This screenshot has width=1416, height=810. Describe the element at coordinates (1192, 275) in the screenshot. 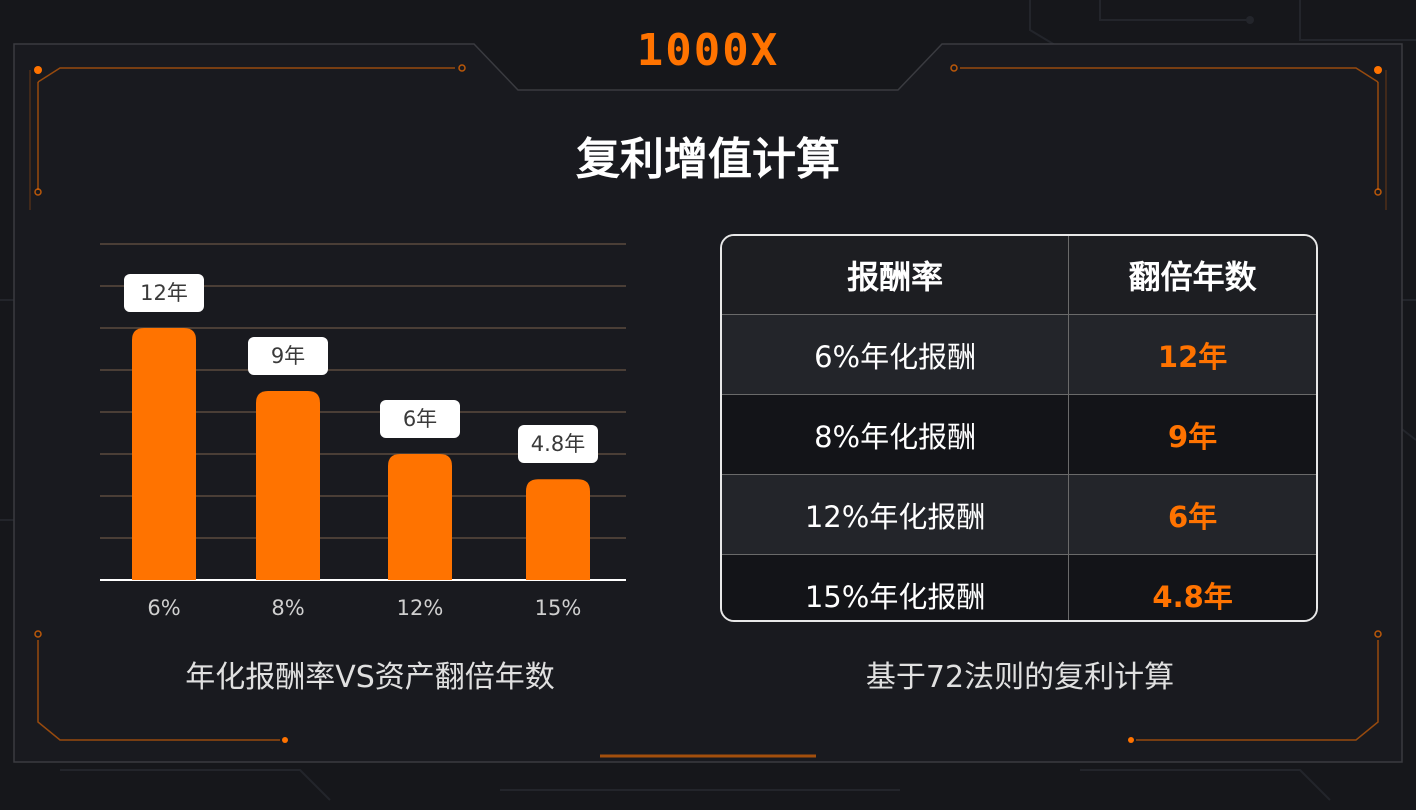

I see `header-years: 翻倍年数` at that location.